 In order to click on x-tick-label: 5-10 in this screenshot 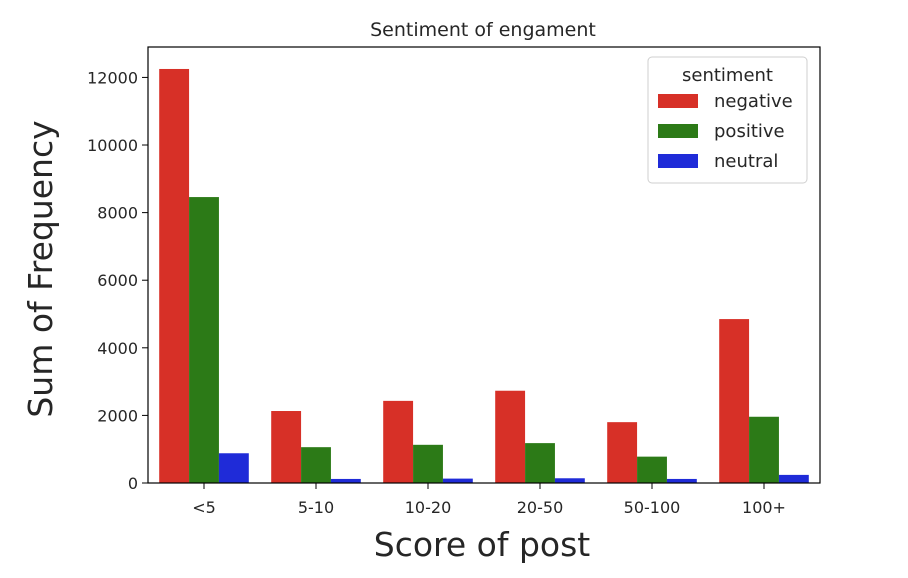, I will do `click(316, 507)`.